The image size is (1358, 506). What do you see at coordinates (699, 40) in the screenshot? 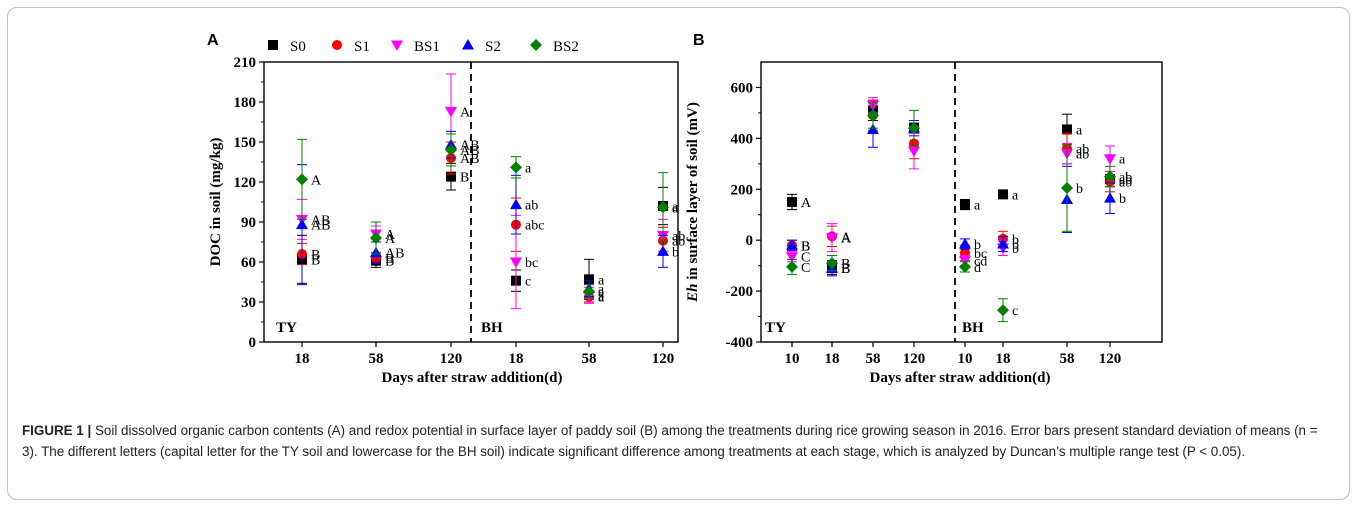
I see `panel-b-label: B` at bounding box center [699, 40].